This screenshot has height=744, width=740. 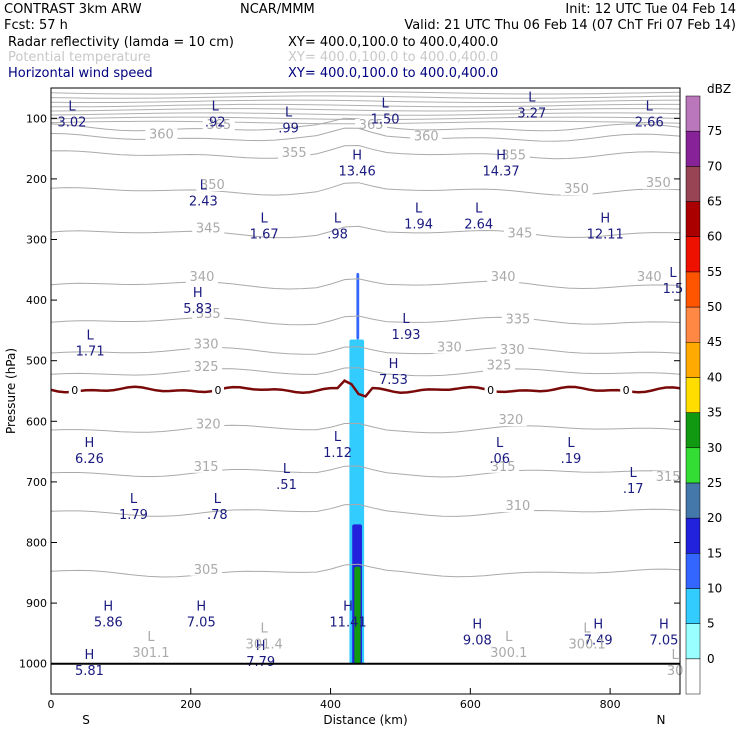 I want to click on x-end-label-right: N, so click(x=661, y=720).